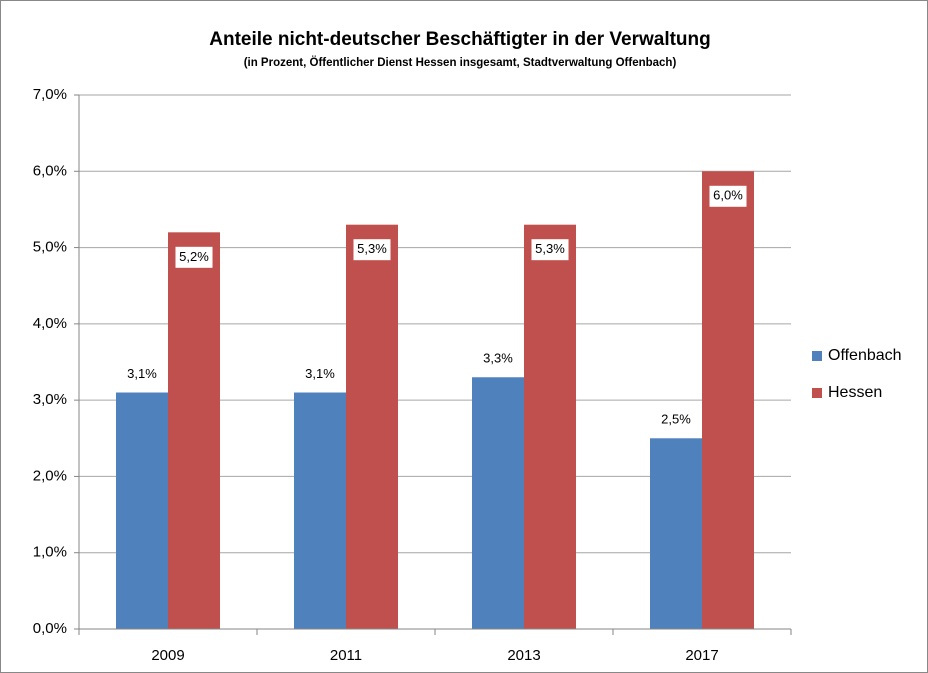 This screenshot has height=673, width=928. What do you see at coordinates (50, 170) in the screenshot?
I see `y-tick-label: 6,0%` at bounding box center [50, 170].